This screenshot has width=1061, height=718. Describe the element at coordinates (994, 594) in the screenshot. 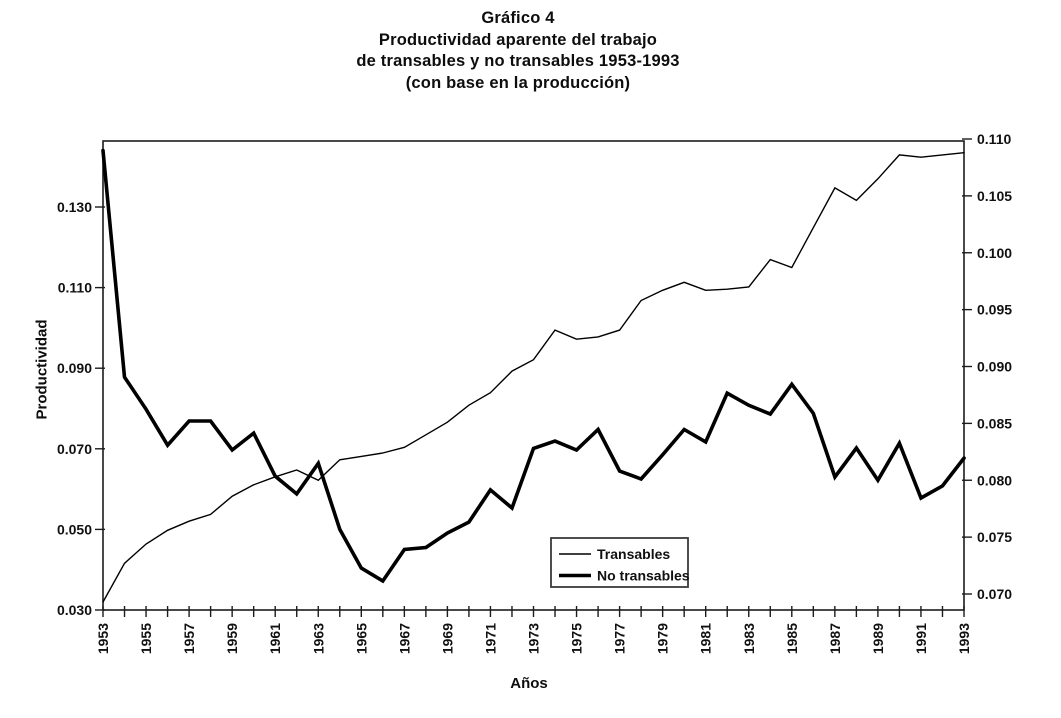

I see `right-axis-tick-label: 0.070` at that location.